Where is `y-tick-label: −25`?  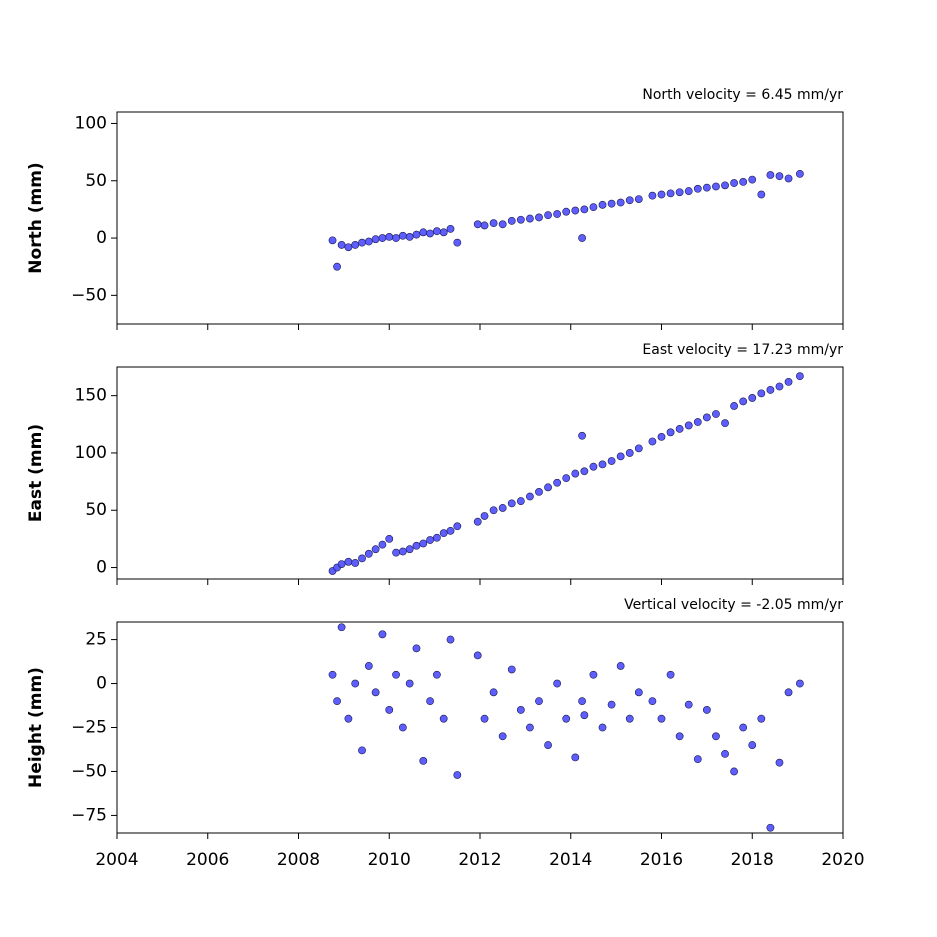 y-tick-label: −25 is located at coordinates (89, 728).